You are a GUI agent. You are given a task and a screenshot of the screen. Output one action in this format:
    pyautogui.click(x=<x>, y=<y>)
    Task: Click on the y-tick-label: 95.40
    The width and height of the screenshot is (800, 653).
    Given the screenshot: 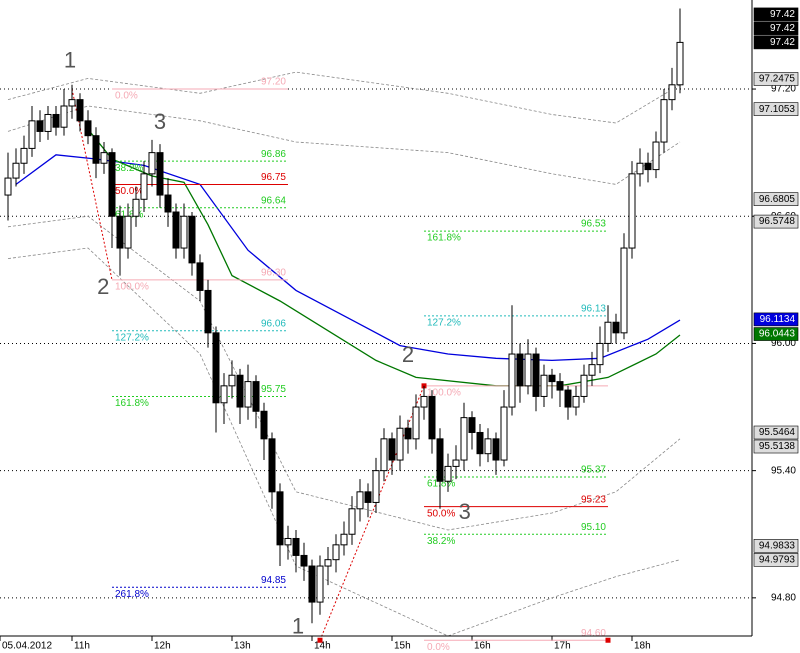 What is the action you would take?
    pyautogui.click(x=783, y=470)
    